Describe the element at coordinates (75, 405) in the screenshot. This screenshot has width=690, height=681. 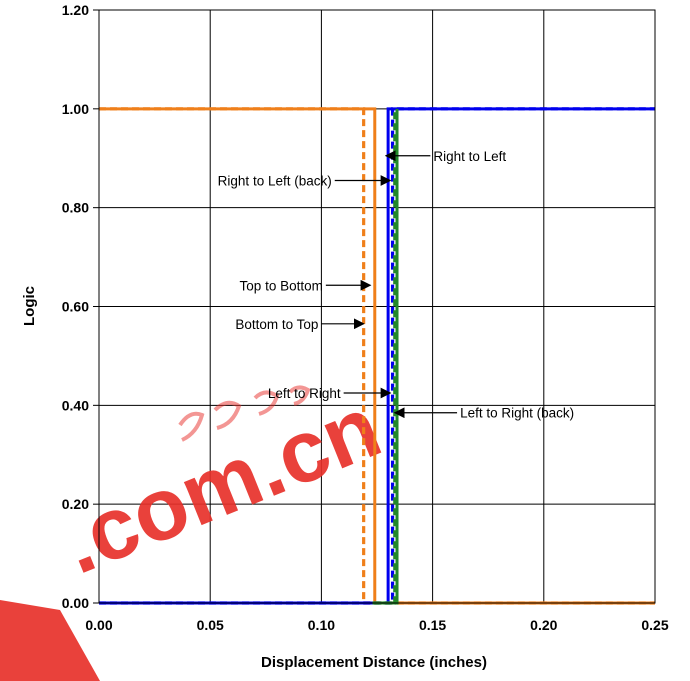
I see `y-tick-label: 0.40` at that location.